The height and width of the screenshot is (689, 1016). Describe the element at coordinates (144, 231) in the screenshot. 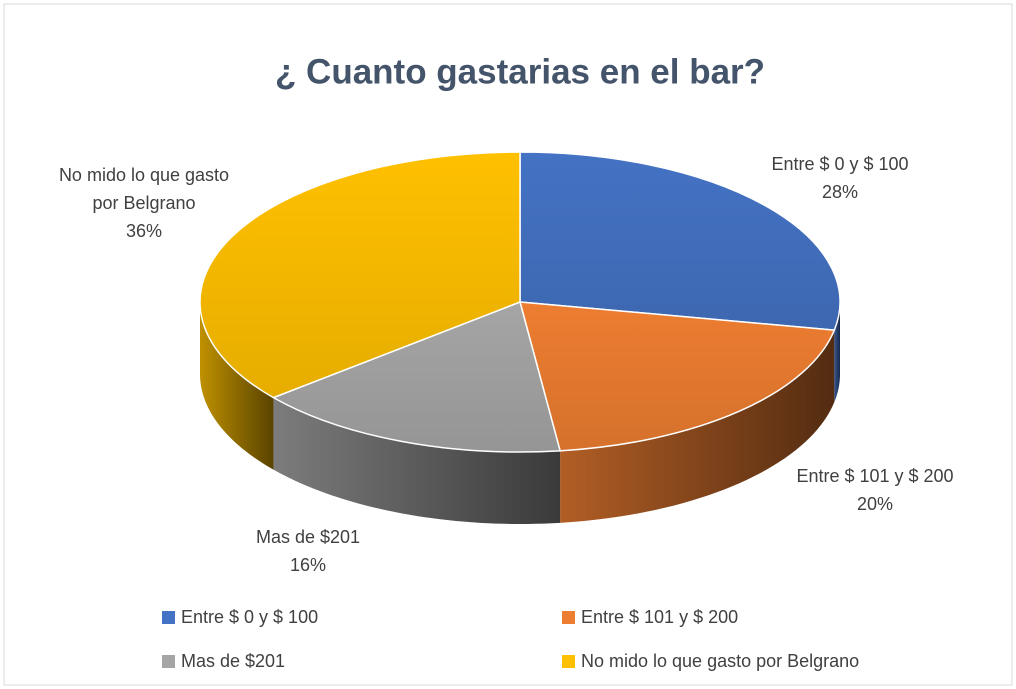

I see `data-label-value: 36%` at that location.